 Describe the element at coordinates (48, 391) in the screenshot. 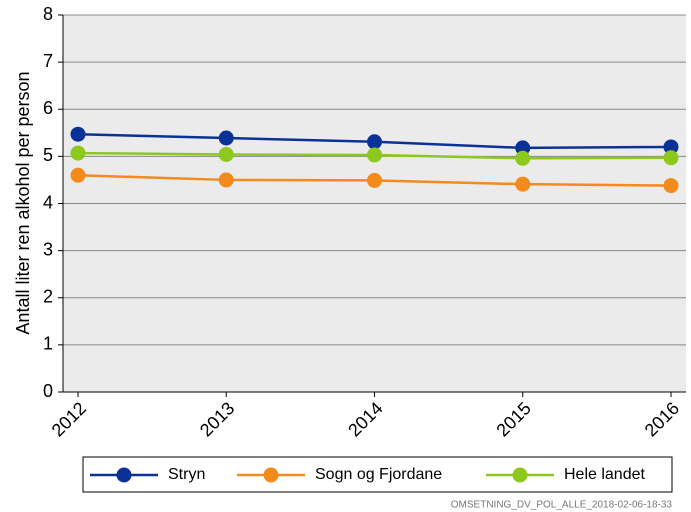

I see `y-tick-label: 0` at that location.